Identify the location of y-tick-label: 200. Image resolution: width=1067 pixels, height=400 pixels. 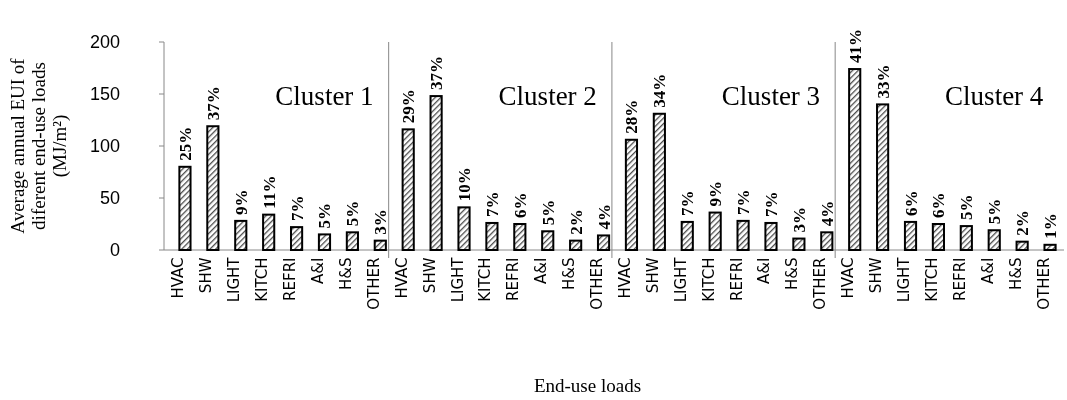
(104, 42).